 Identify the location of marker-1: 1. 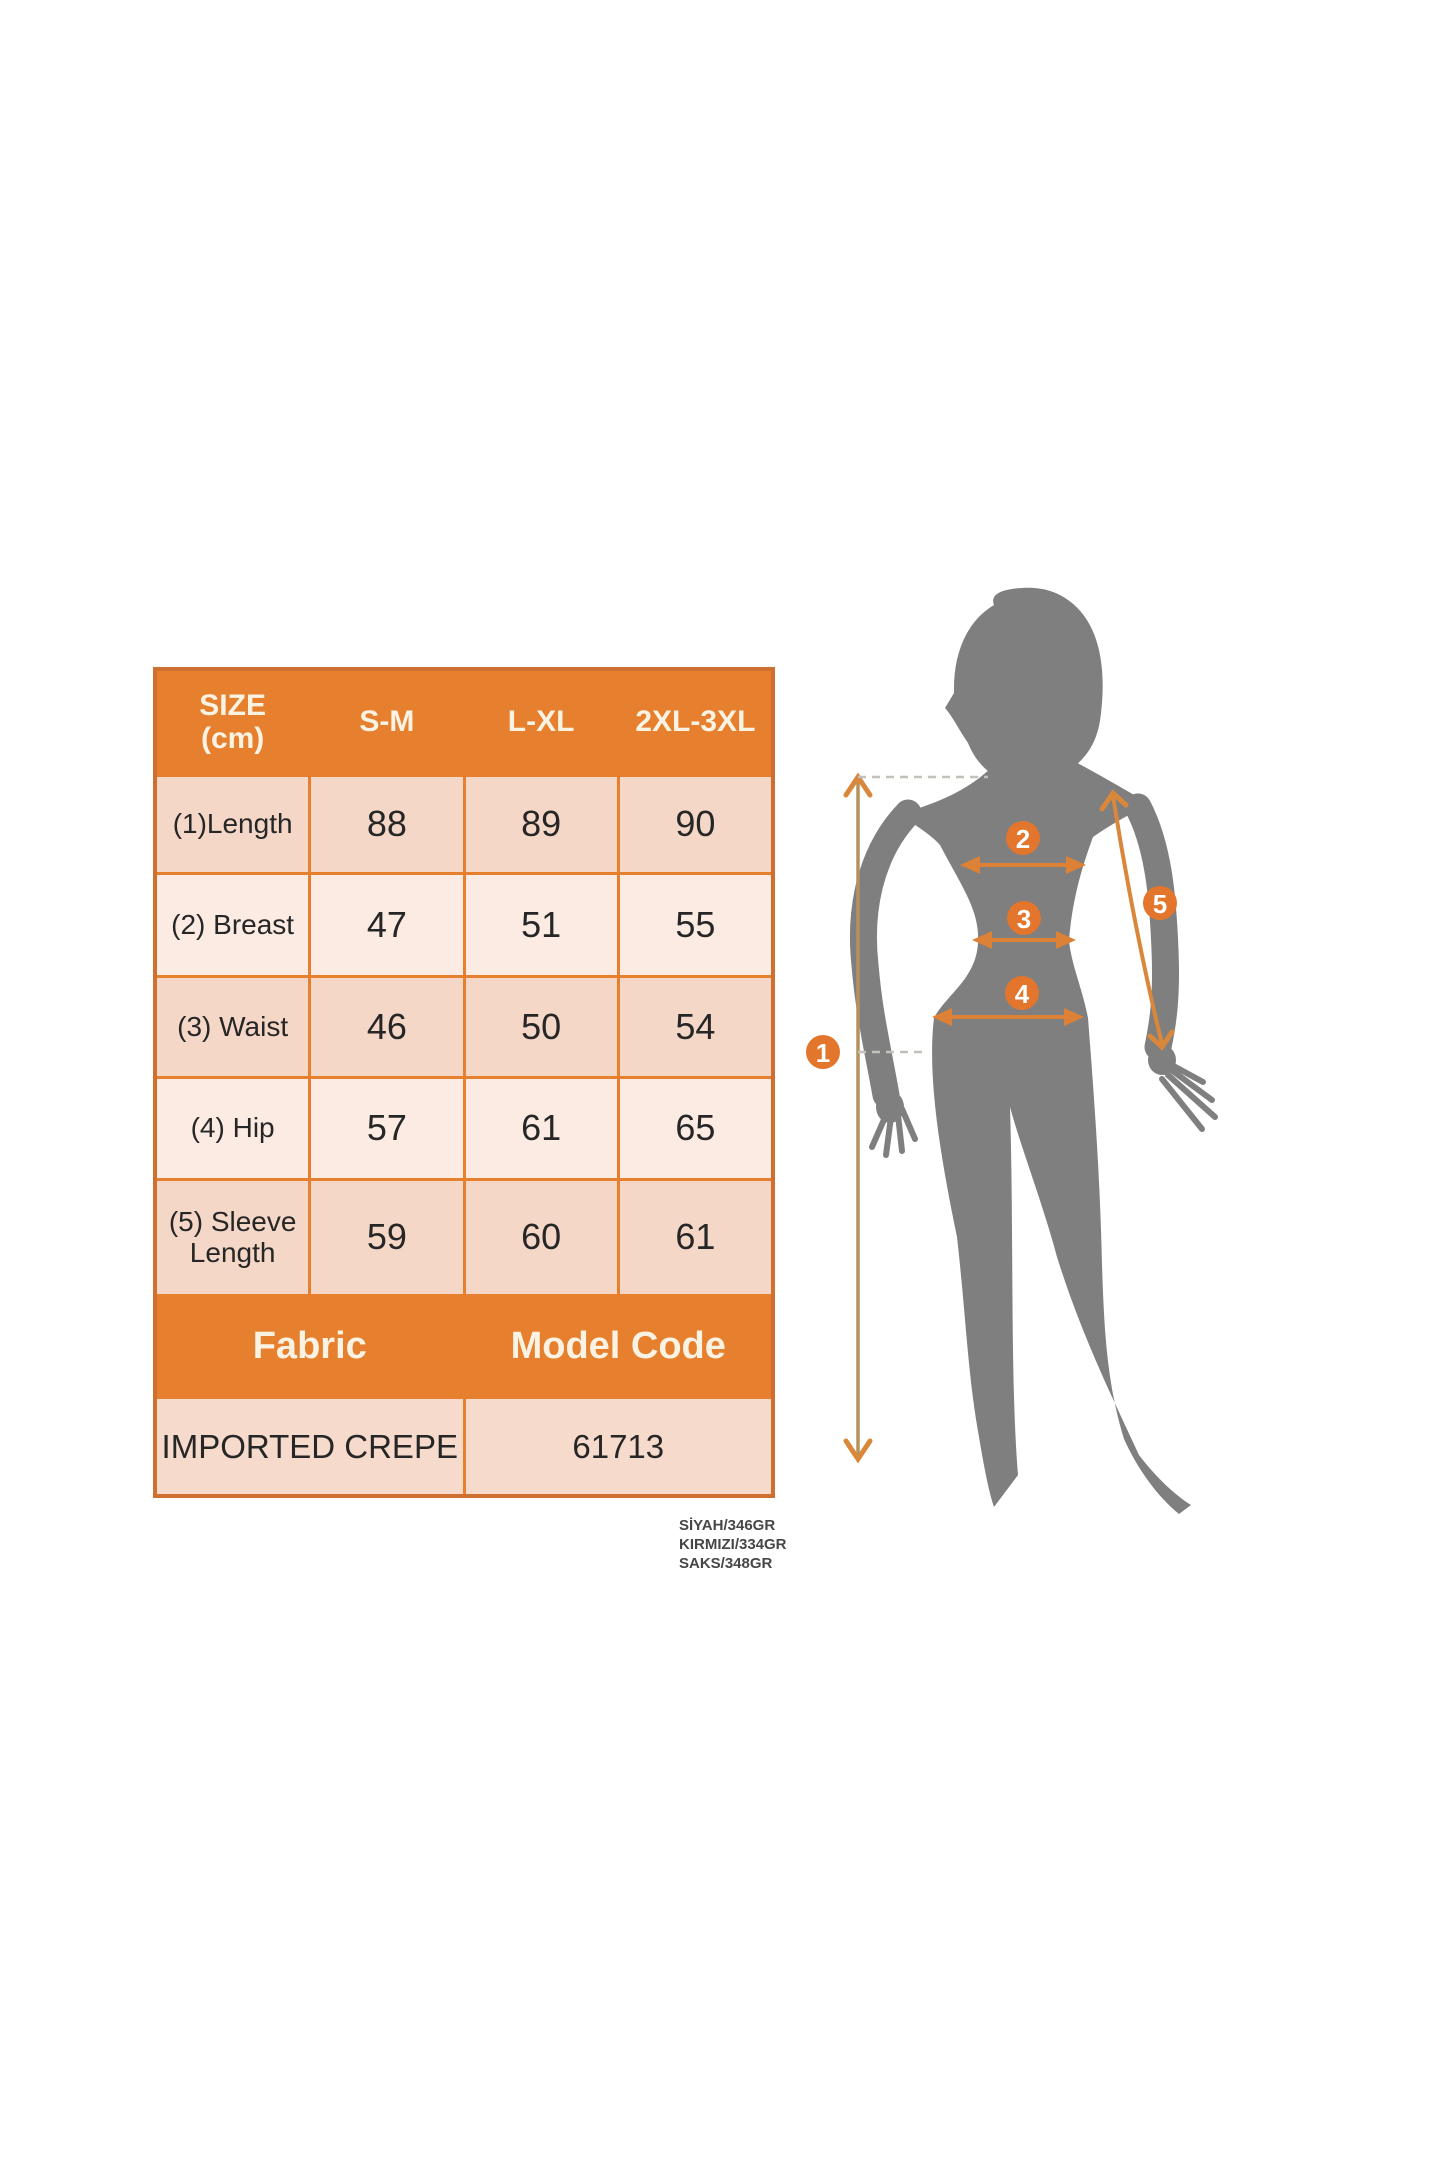
(823, 1052).